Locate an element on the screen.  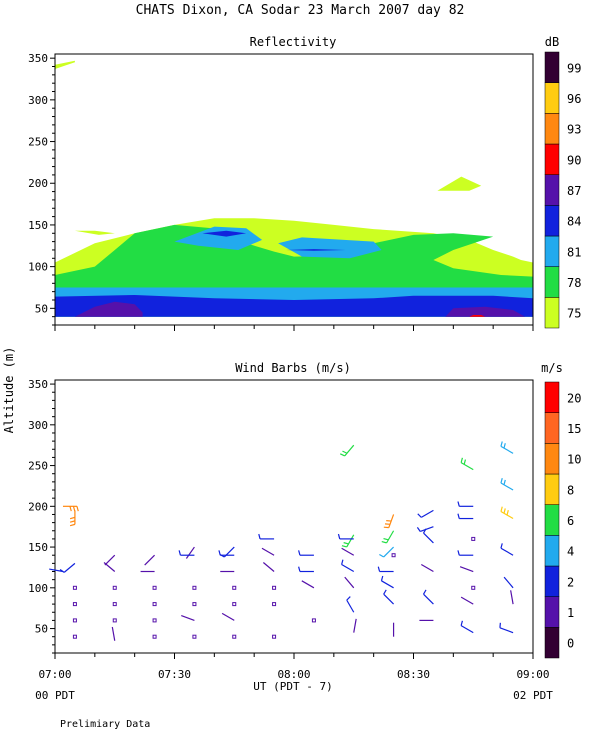
wind-xtick-label: 09:00 is located at coordinates (532, 674).